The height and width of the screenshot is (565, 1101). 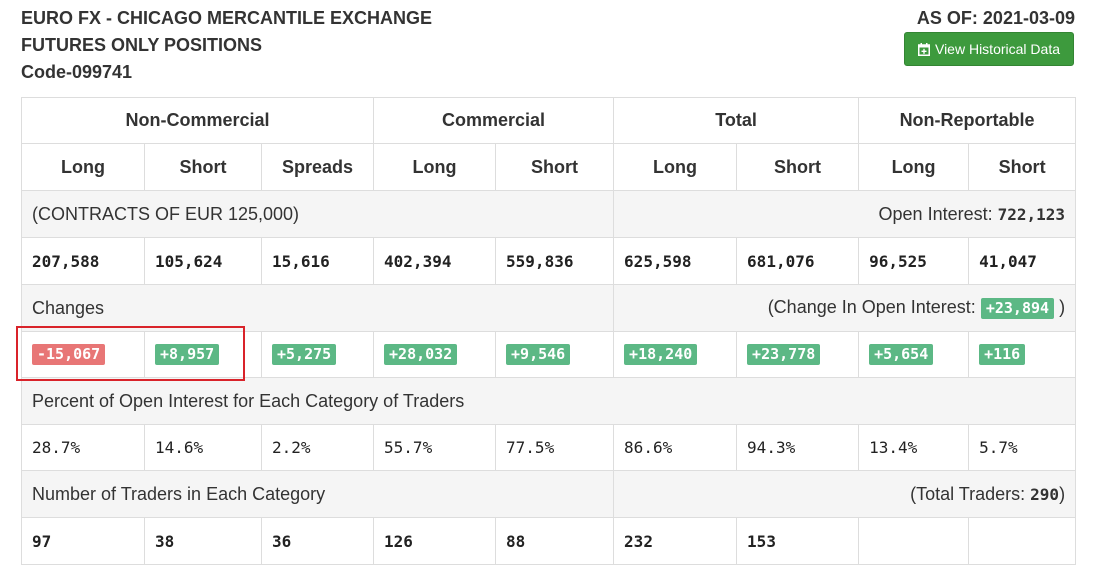 What do you see at coordinates (77, 72) in the screenshot?
I see `title-line-3: Code-099741` at bounding box center [77, 72].